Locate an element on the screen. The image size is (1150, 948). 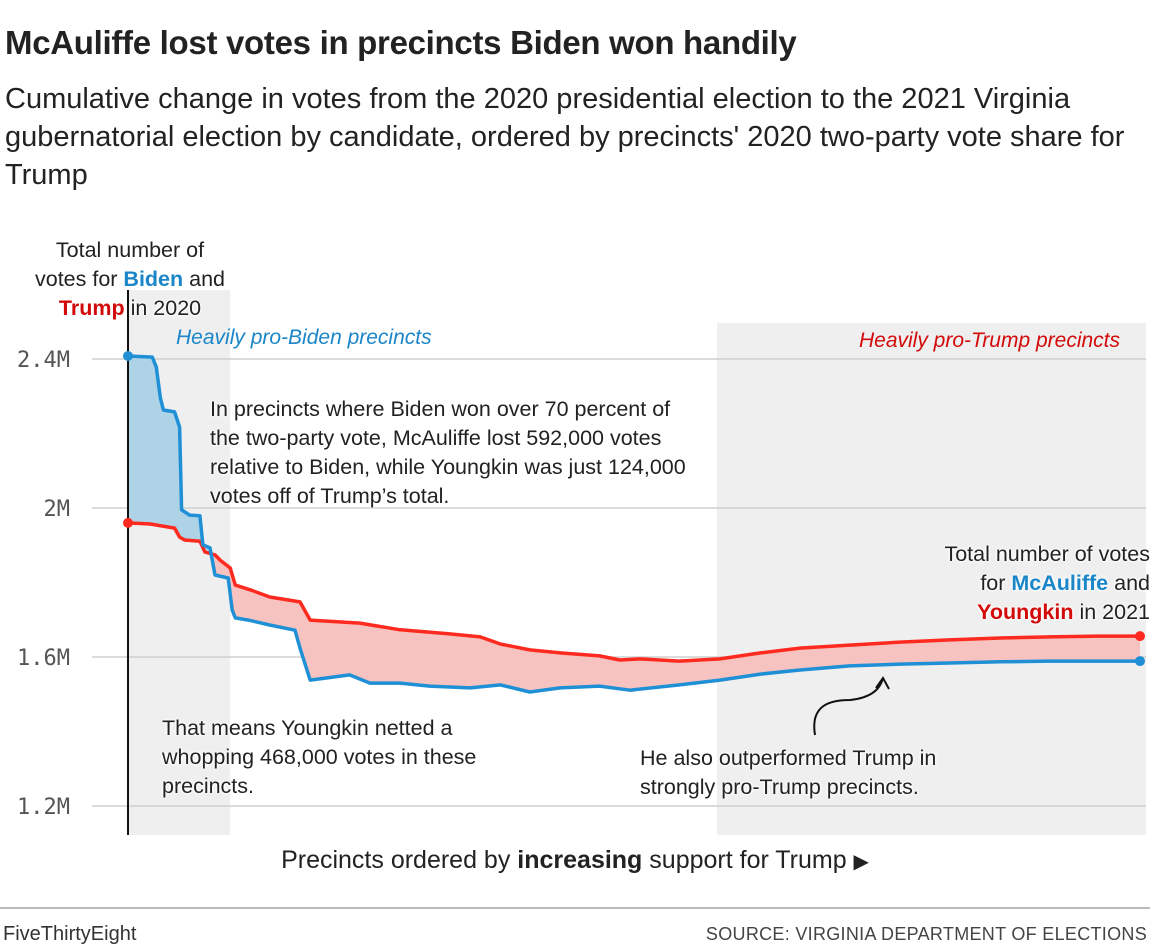
annotation-text: for is located at coordinates (996, 583).